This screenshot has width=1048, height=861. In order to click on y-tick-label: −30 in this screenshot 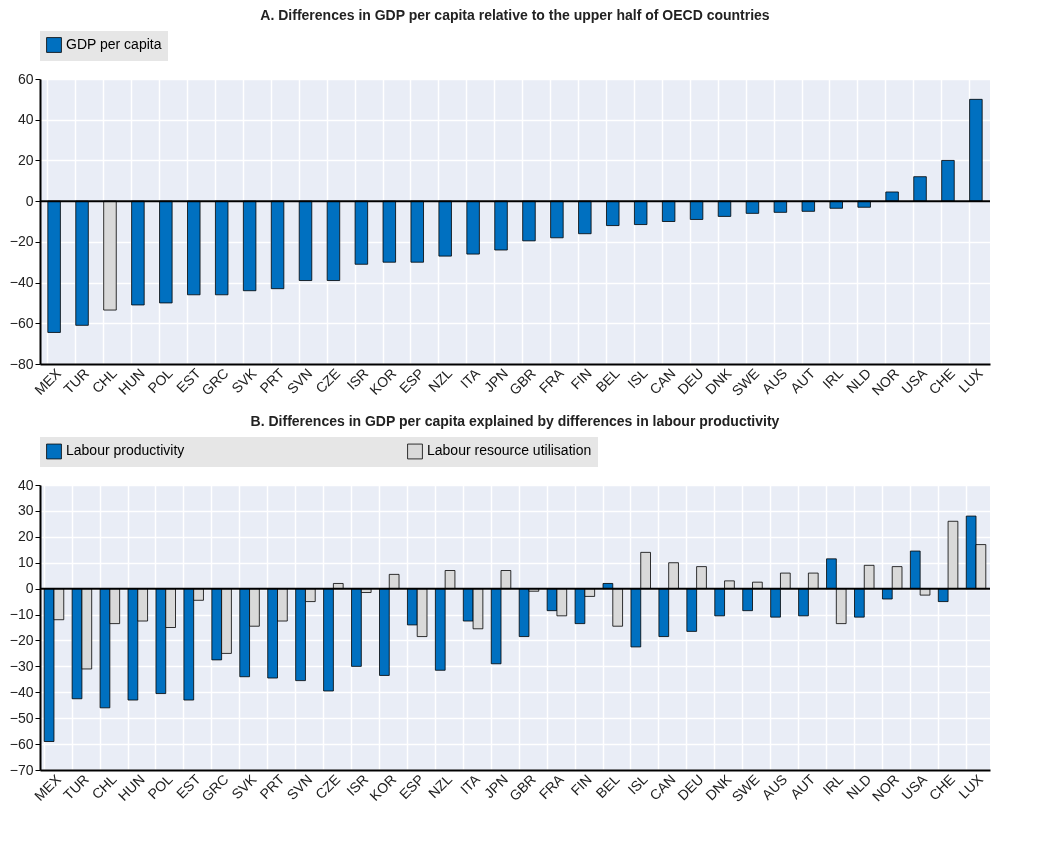, I will do `click(21, 665)`.